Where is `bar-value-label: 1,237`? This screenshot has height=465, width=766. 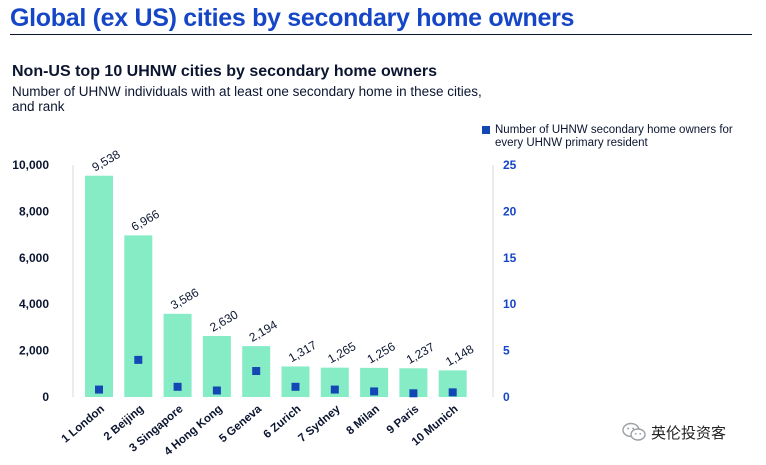
bar-value-label: 1,237 is located at coordinates (420, 353).